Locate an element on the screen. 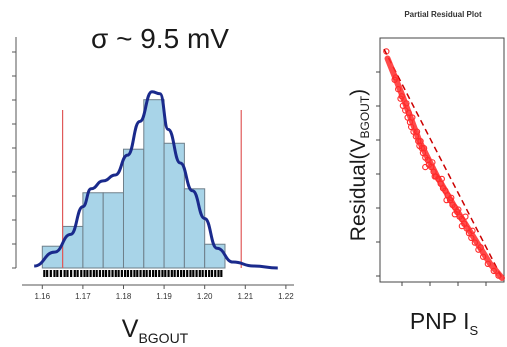 Image resolution: width=507 pixels, height=347 pixels. histogram-x-tick-label: 1.21 is located at coordinates (245, 296).